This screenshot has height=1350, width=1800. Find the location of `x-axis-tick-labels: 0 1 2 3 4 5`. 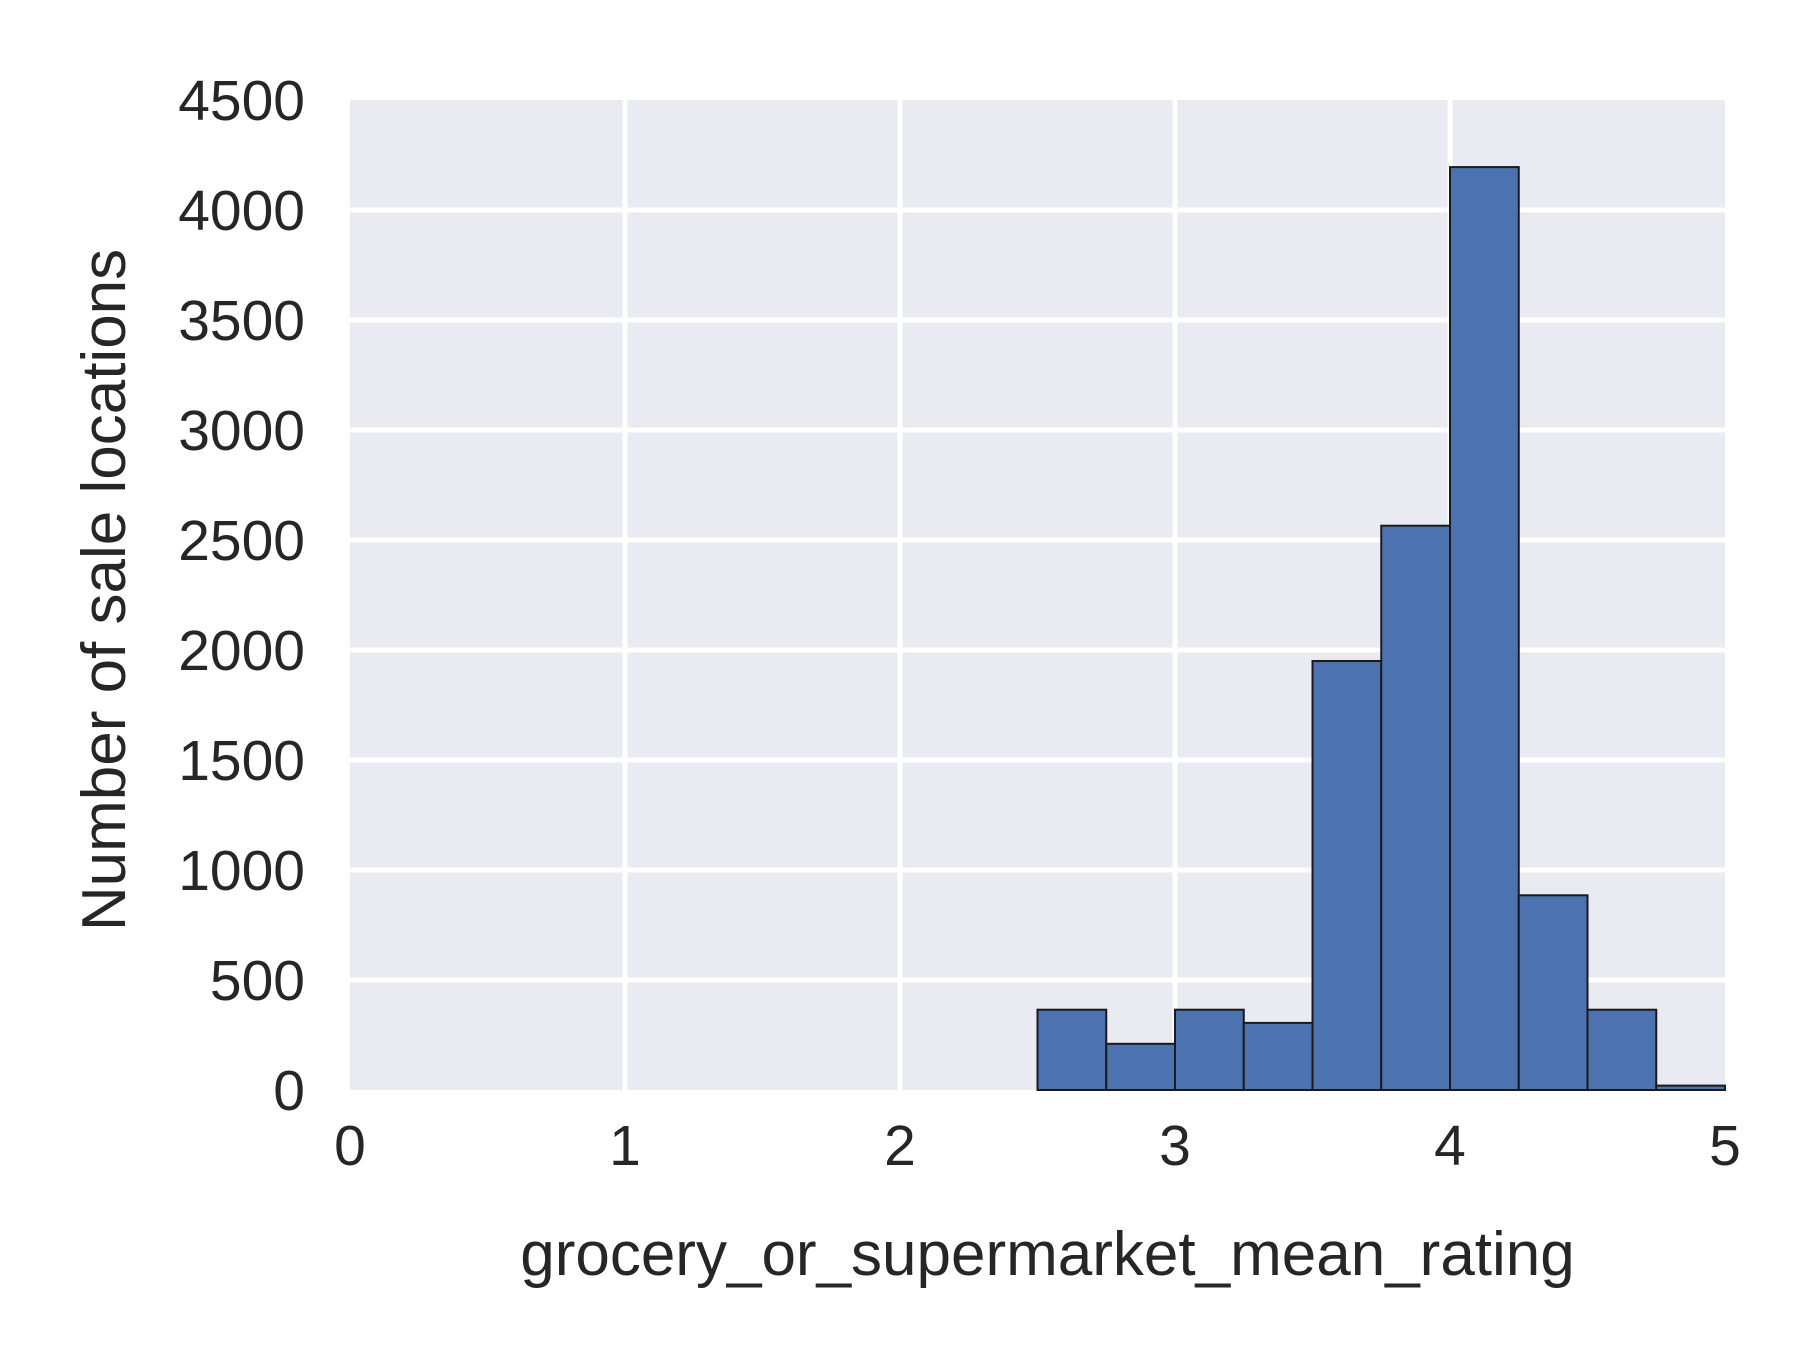

x-axis-tick-labels: 0 1 2 3 4 5 is located at coordinates (1037, 1146).